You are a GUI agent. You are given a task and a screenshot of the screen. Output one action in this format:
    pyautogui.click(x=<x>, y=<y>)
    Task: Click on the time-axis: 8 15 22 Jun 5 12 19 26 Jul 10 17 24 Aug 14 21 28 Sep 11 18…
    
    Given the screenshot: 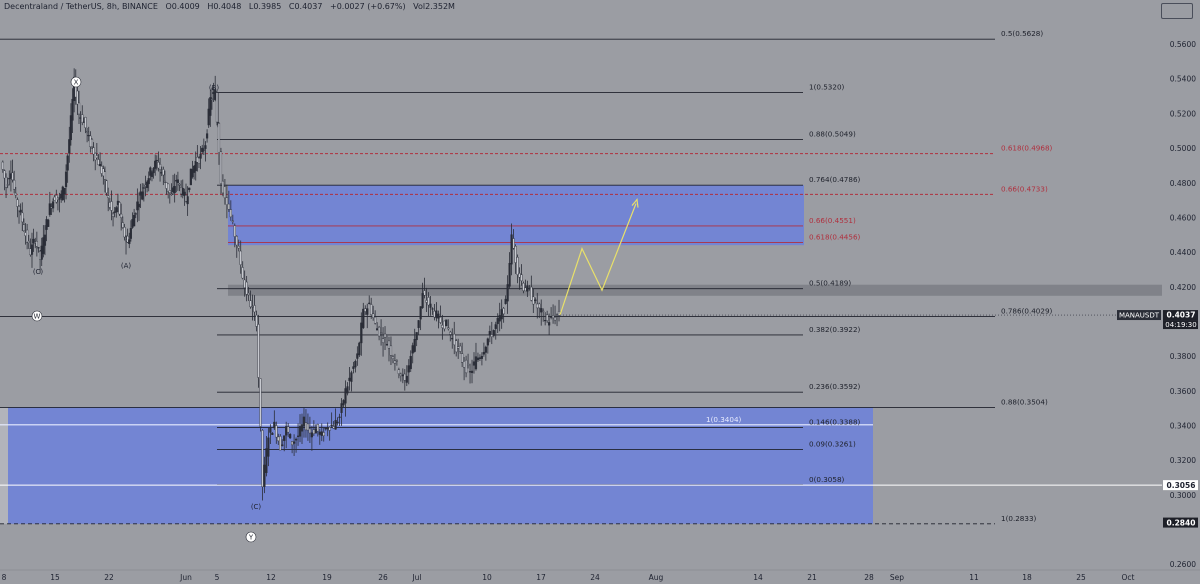 What is the action you would take?
    pyautogui.click(x=600, y=575)
    